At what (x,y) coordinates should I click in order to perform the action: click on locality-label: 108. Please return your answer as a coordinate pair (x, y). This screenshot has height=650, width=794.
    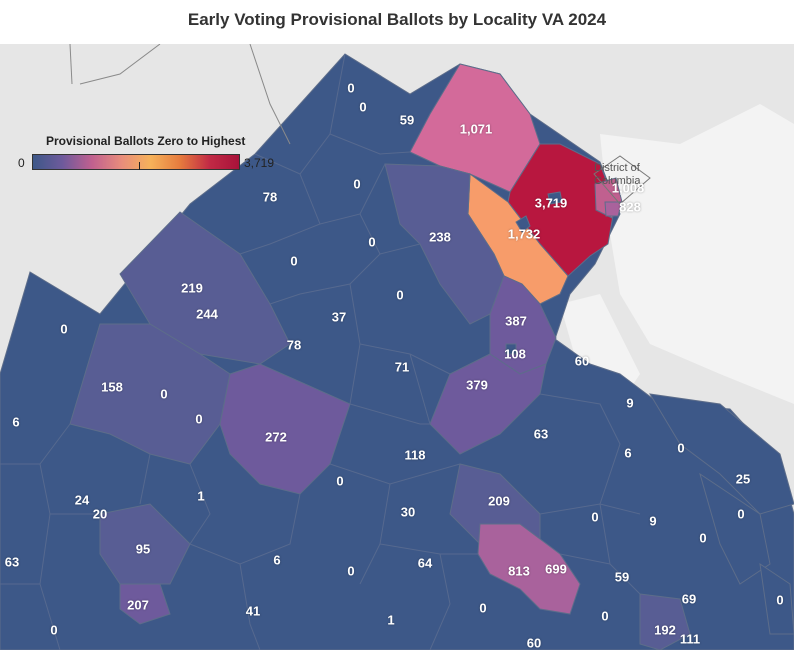
    Looking at the image, I should click on (515, 354).